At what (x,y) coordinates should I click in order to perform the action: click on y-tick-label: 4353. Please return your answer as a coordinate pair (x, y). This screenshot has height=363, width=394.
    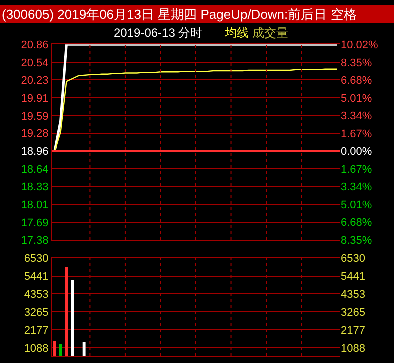
    Looking at the image, I should click on (36, 295).